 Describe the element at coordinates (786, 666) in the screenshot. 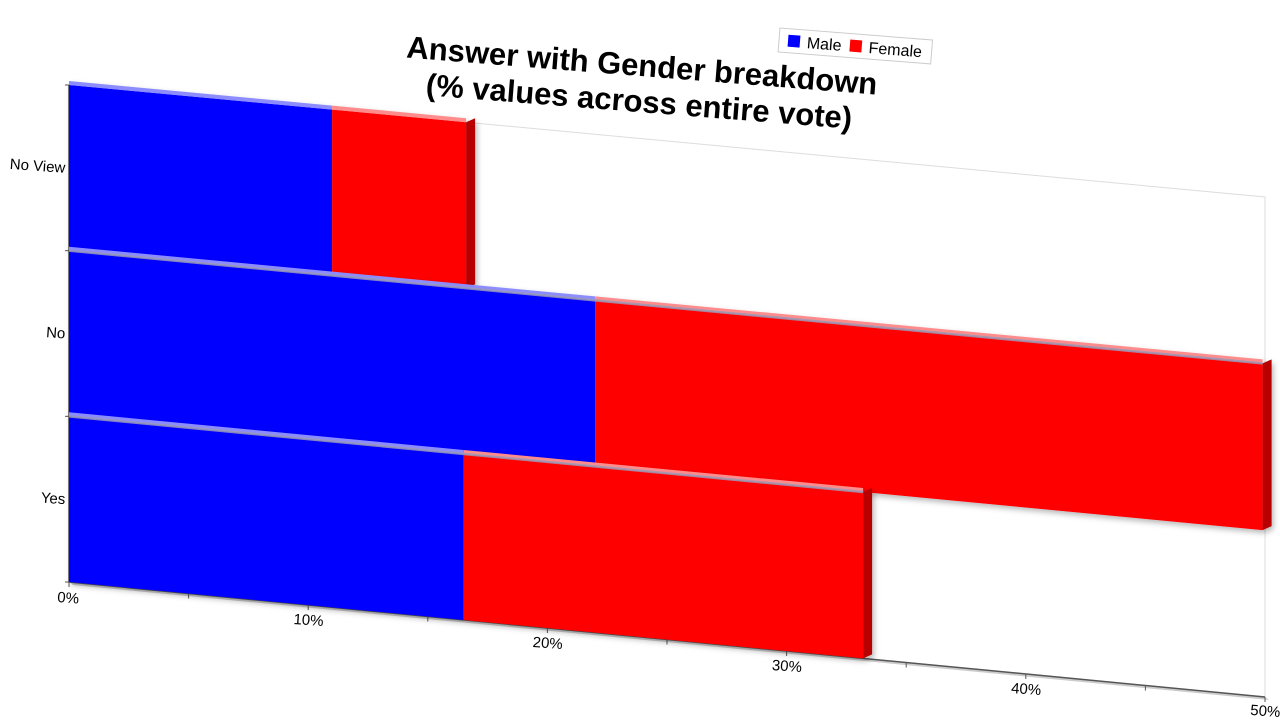

I see `x-tick-label: 30%` at that location.